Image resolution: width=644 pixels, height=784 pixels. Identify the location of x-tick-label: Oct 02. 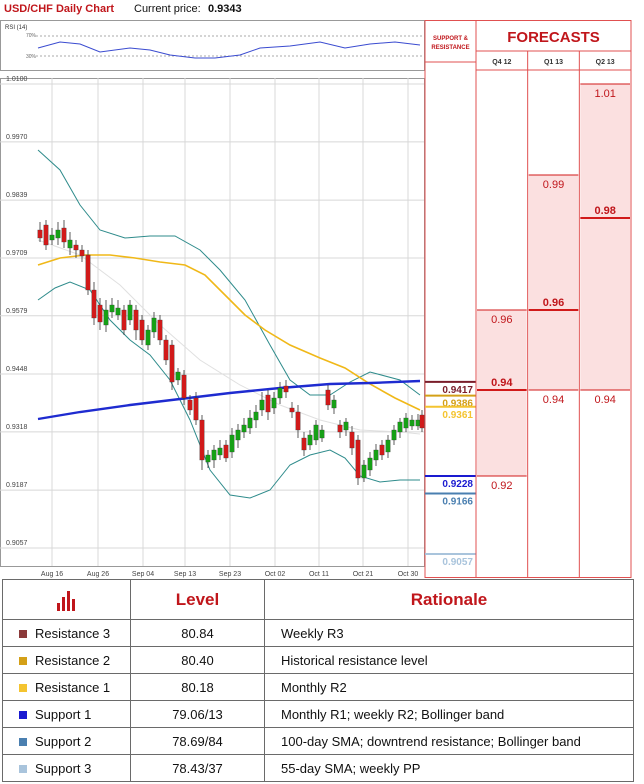
(275, 574).